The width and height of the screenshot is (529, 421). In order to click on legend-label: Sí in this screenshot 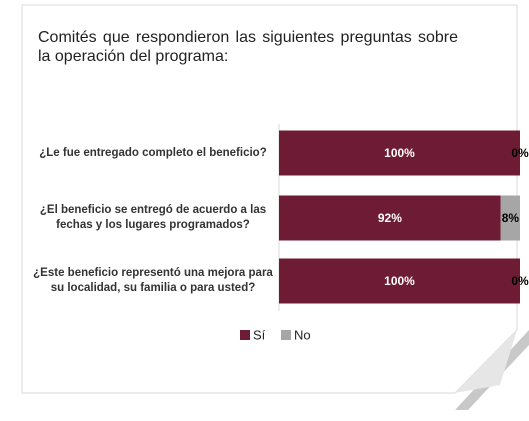, I will do `click(259, 334)`.